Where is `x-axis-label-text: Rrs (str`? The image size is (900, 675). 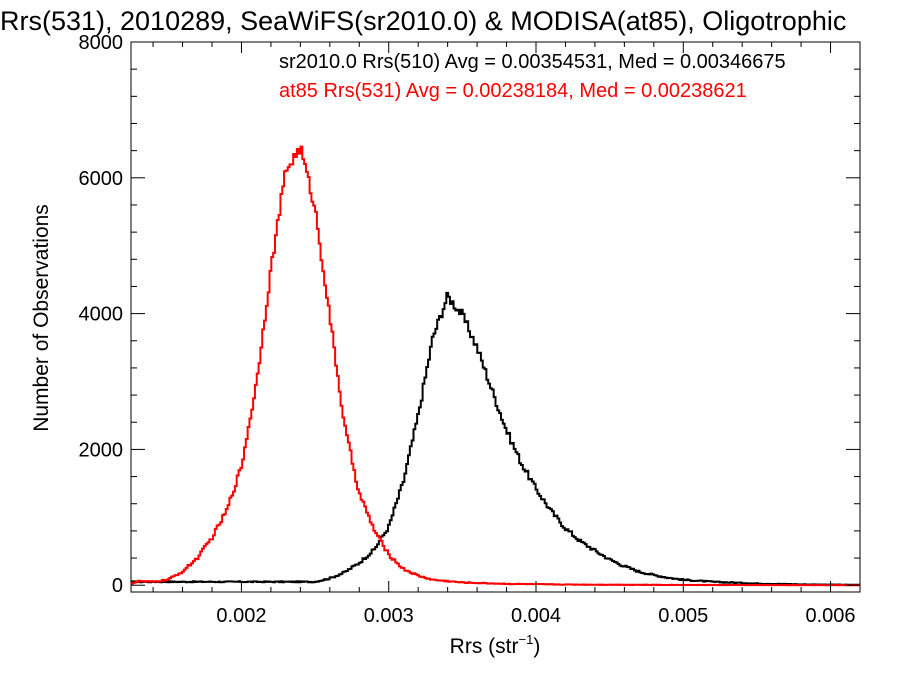 x-axis-label-text: Rrs (str is located at coordinates (484, 646).